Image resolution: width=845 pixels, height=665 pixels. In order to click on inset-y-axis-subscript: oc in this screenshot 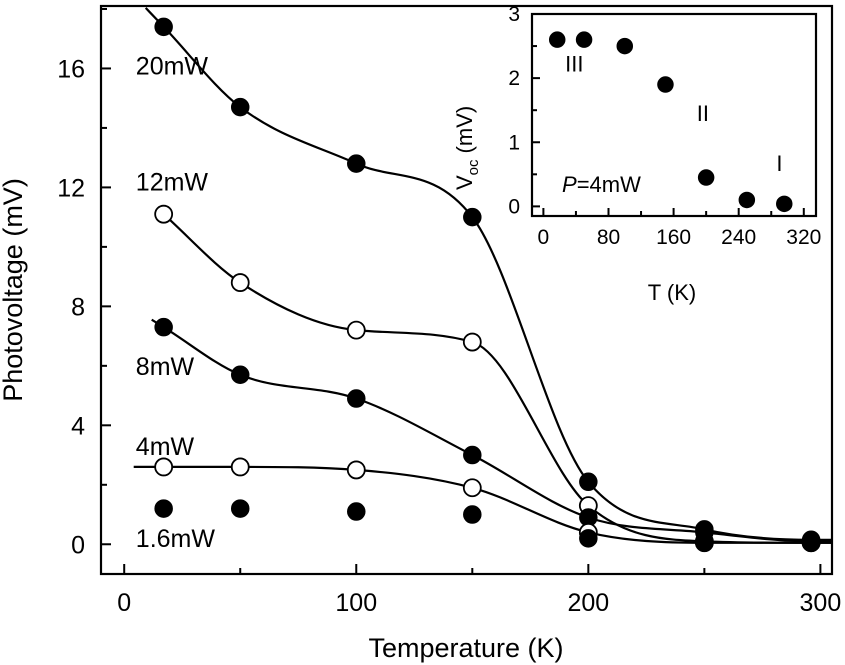, I will do `click(473, 167)`.